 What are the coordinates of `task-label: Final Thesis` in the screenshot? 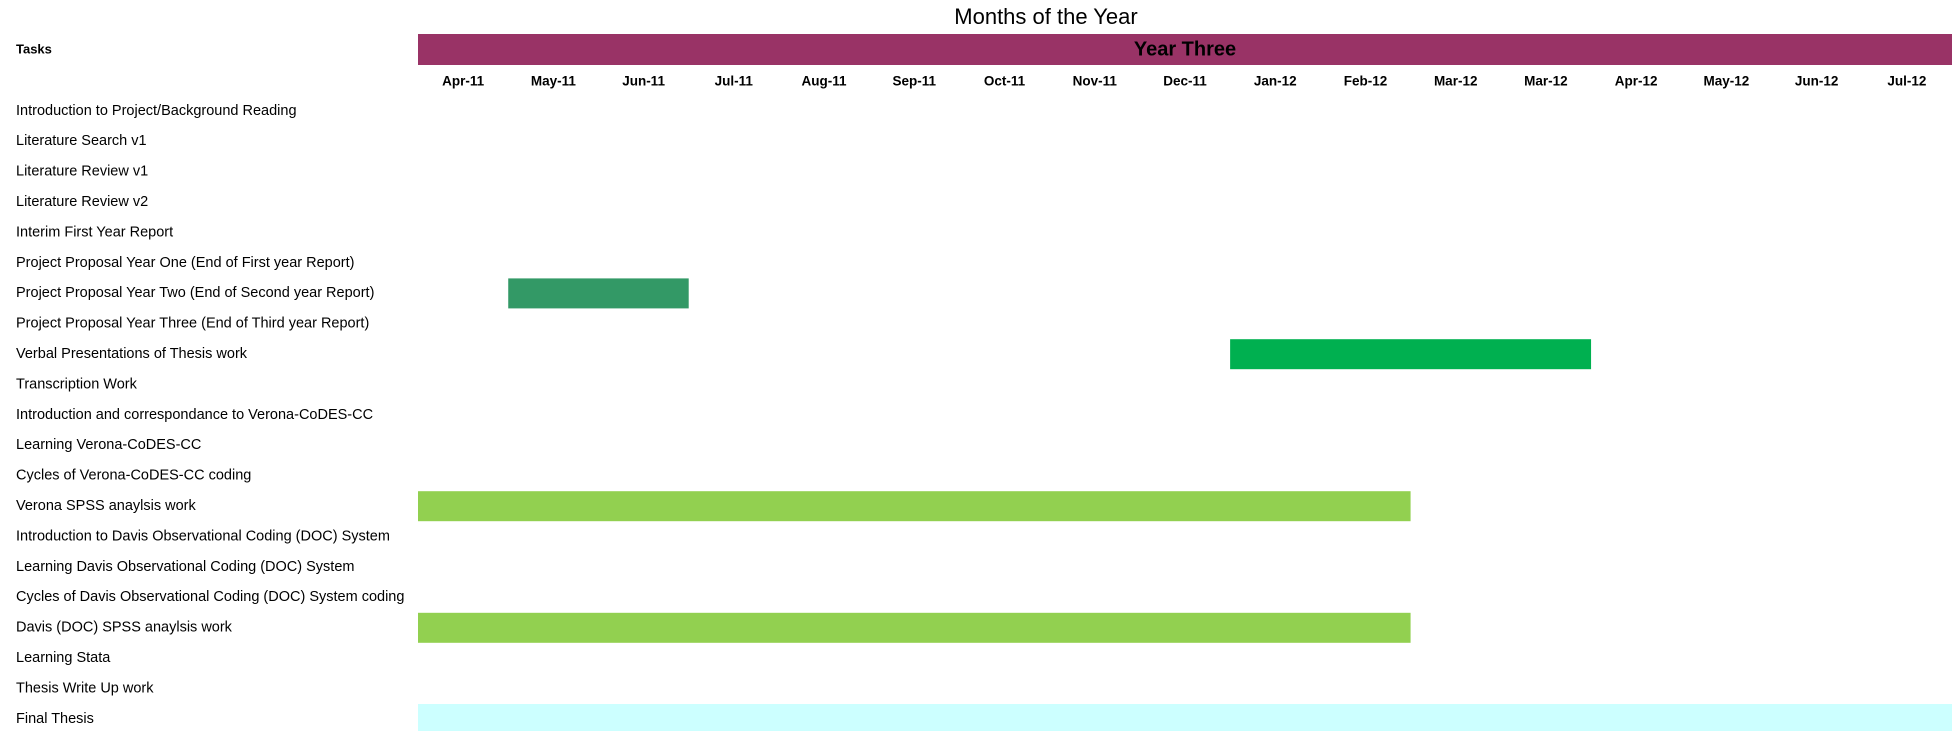 It's located at (55, 719).